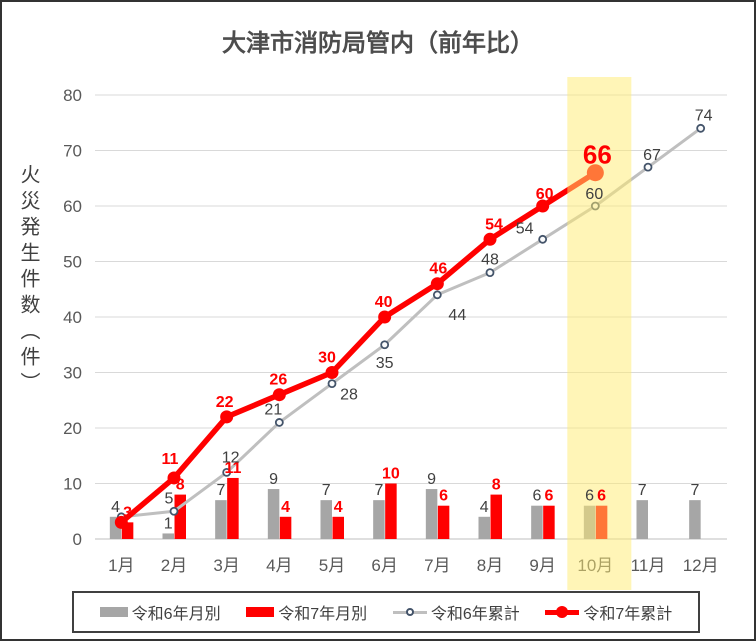 This screenshot has height=641, width=756. Describe the element at coordinates (169, 498) in the screenshot. I see `cumulative-data-label: 5` at that location.